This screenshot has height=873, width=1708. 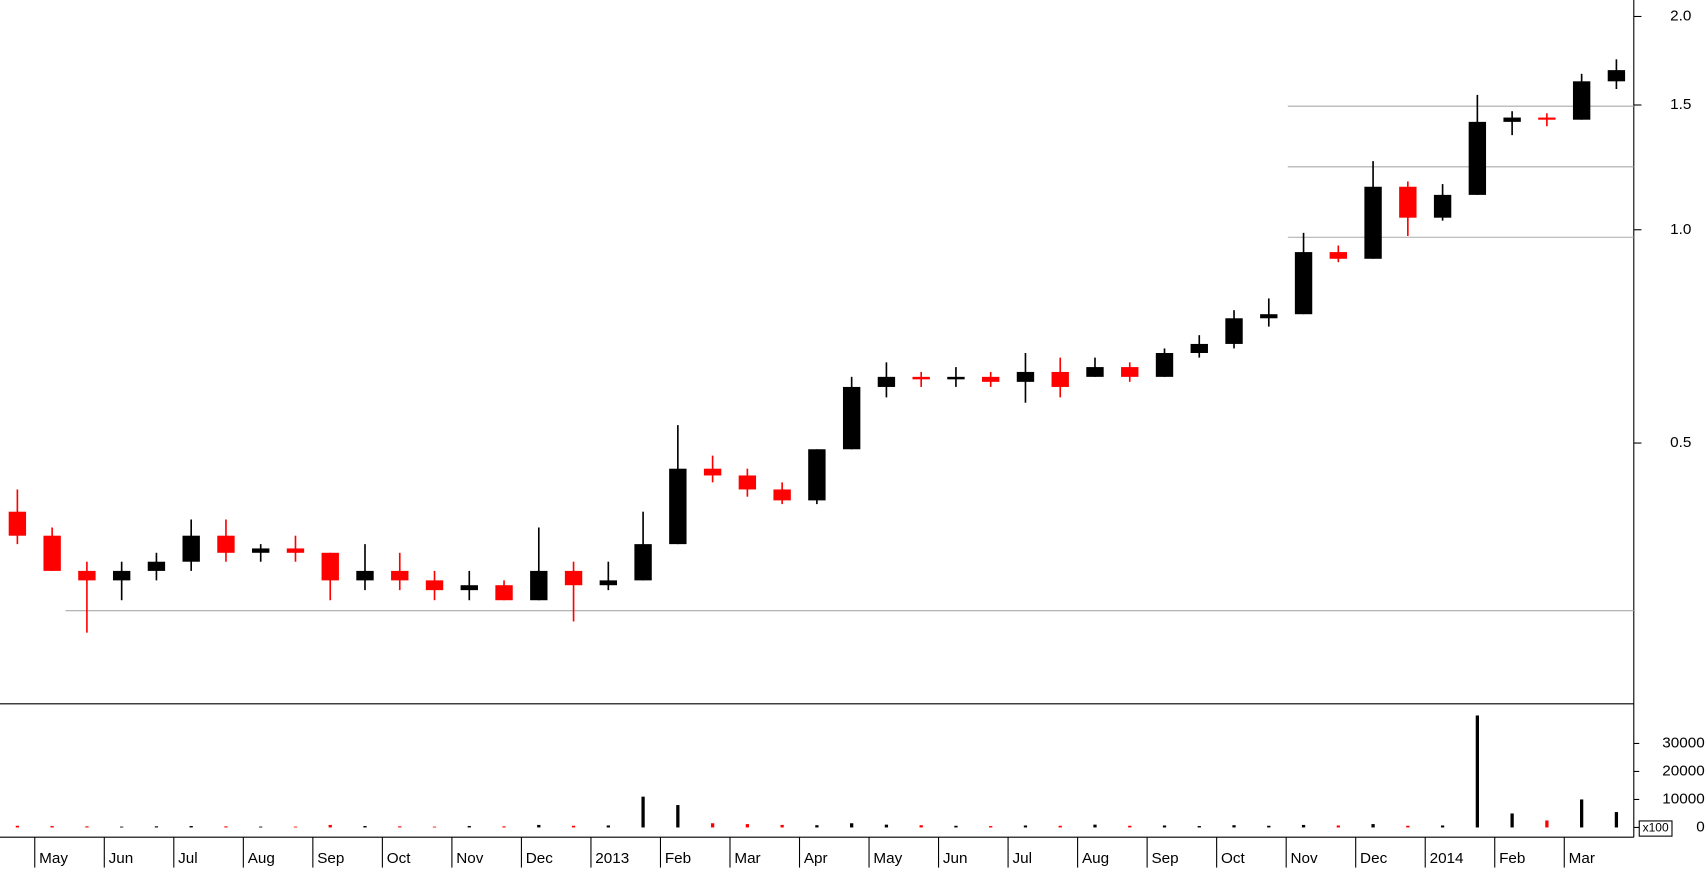 What do you see at coordinates (612, 858) in the screenshot?
I see `x-tick-label: 2013` at bounding box center [612, 858].